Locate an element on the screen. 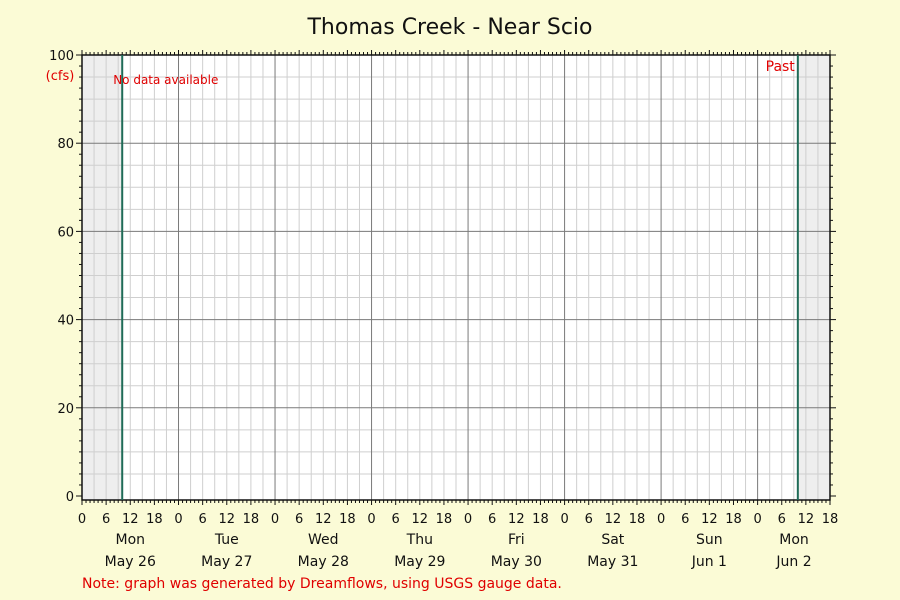  x-day-date-label: May 28 is located at coordinates (323, 562).